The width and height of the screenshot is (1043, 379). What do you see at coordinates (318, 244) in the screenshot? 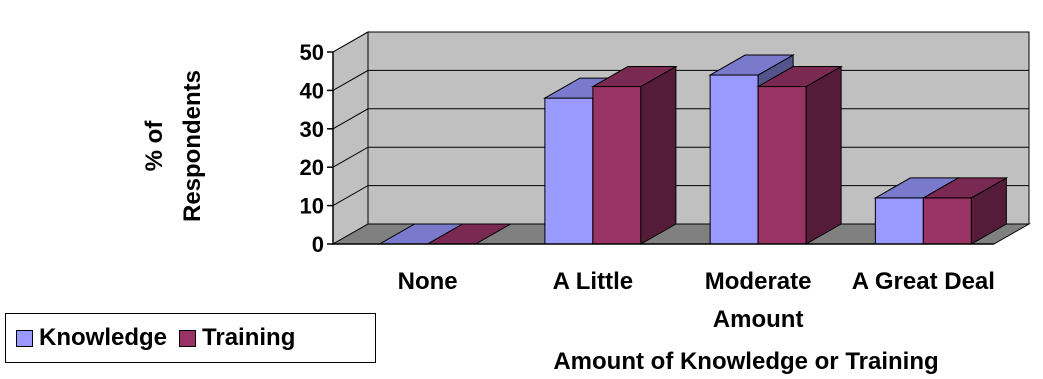
I see `y-tick-label: 0` at bounding box center [318, 244].